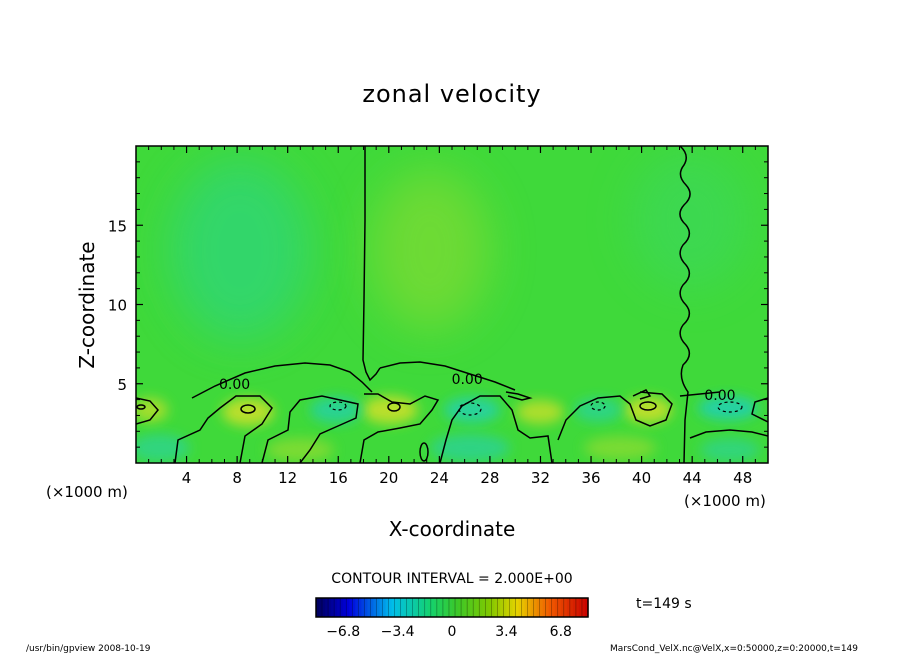  I want to click on contour-zero-mid-arc, so click(447, 376).